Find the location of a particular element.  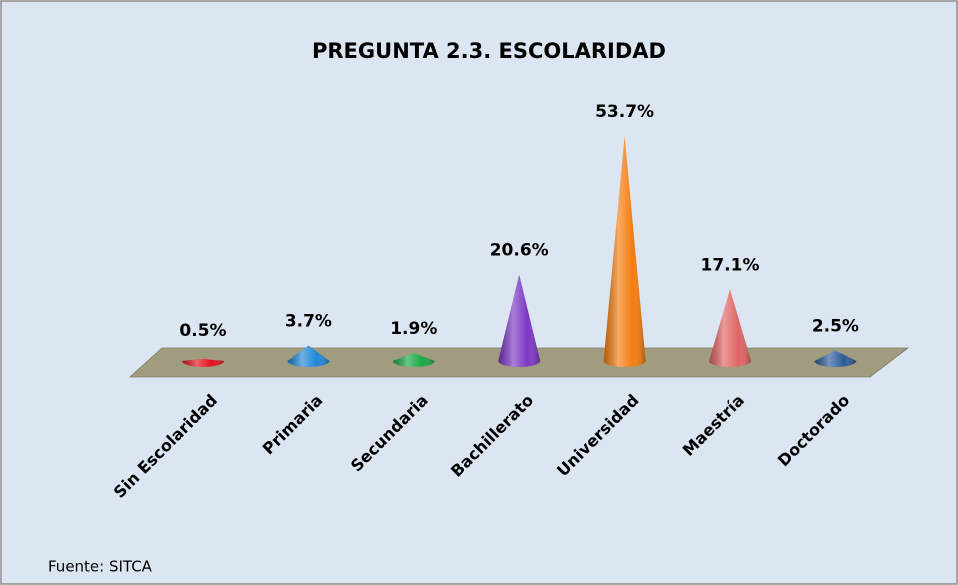

value-label: 17.1% is located at coordinates (730, 265).